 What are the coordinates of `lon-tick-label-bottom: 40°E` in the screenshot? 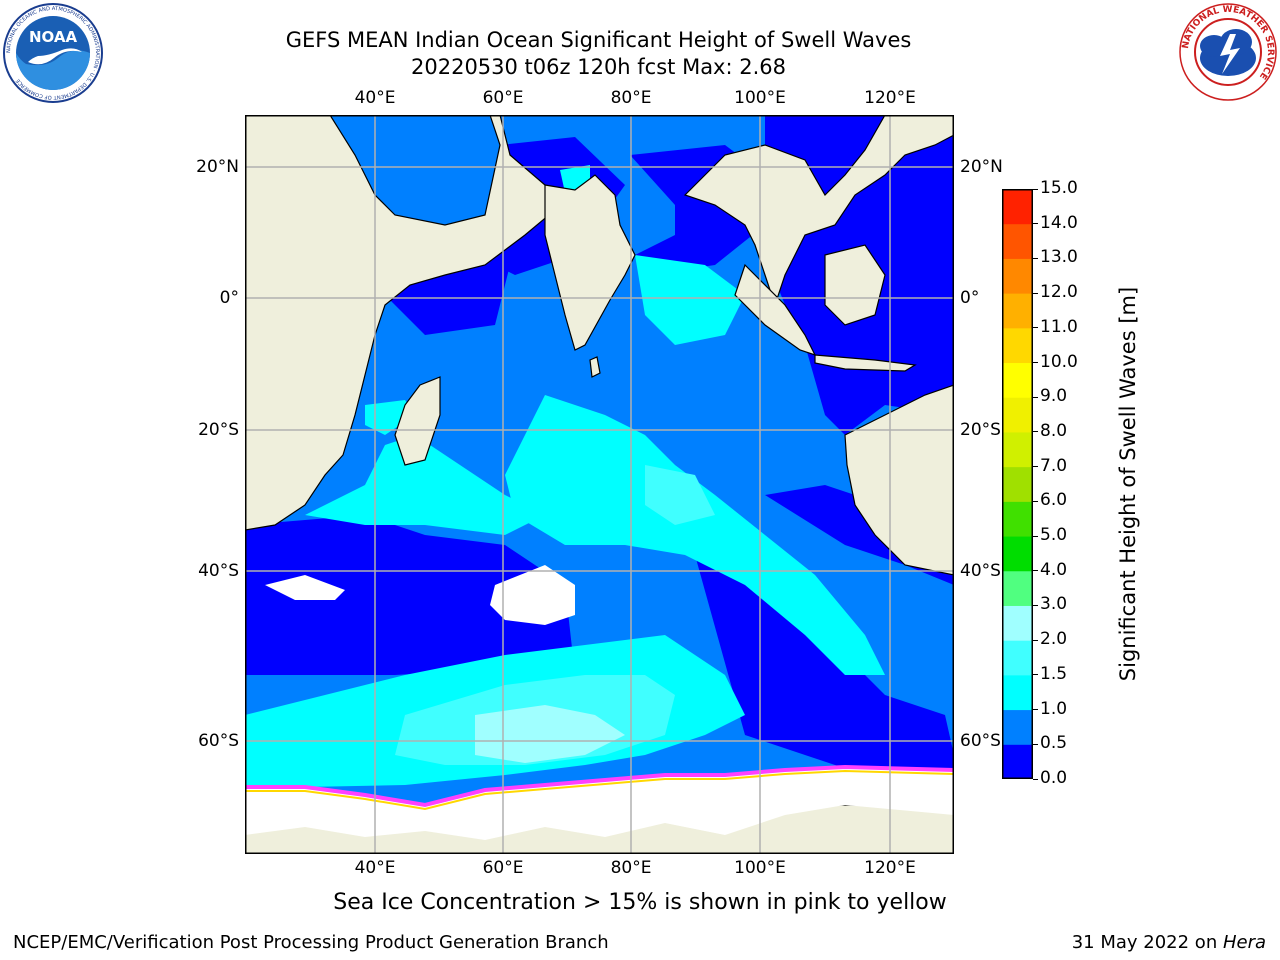 It's located at (375, 868).